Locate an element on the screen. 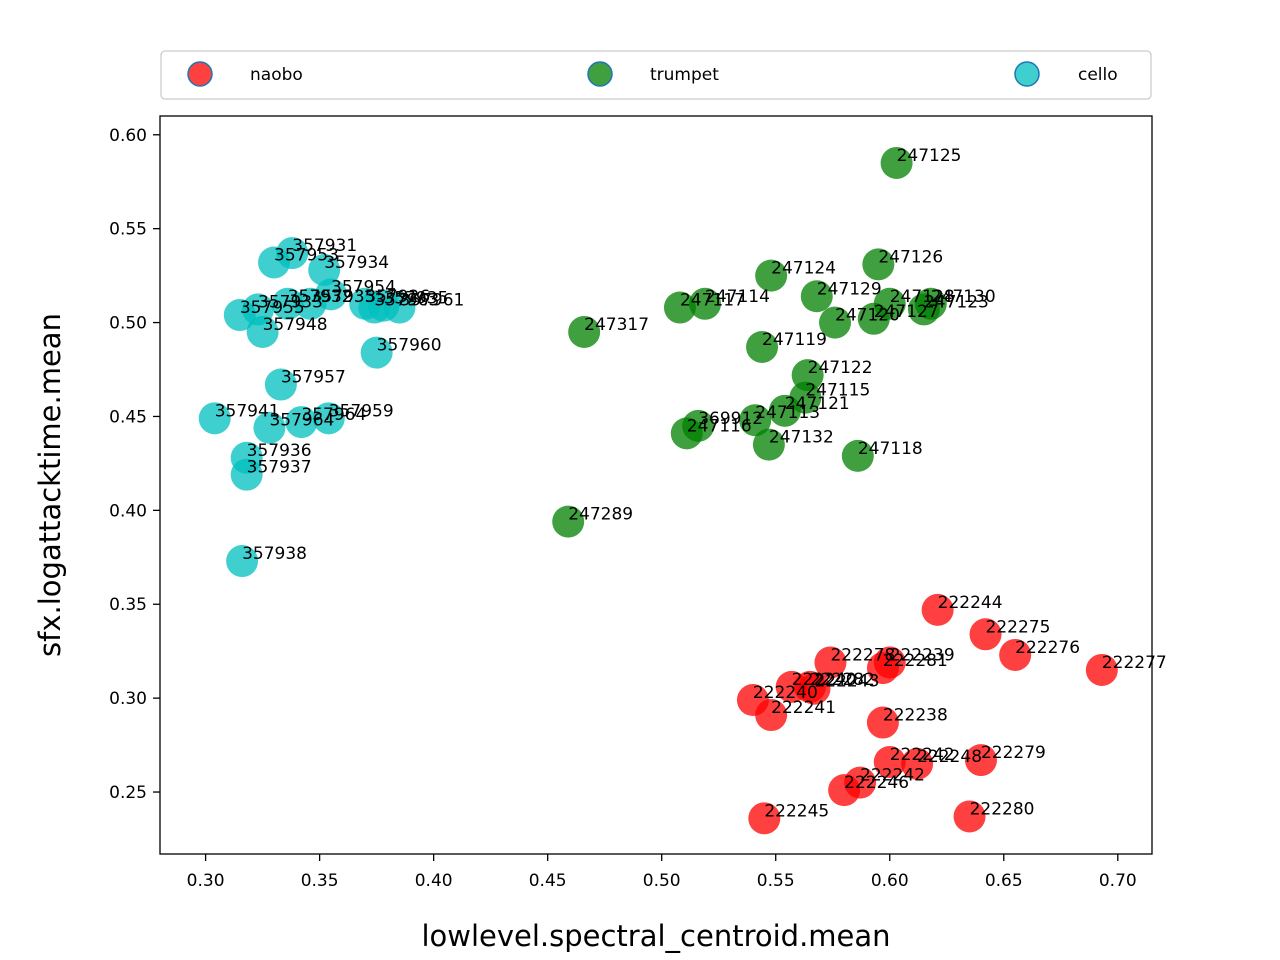 This screenshot has height=960, width=1280. point-label: 247129 is located at coordinates (849, 289).